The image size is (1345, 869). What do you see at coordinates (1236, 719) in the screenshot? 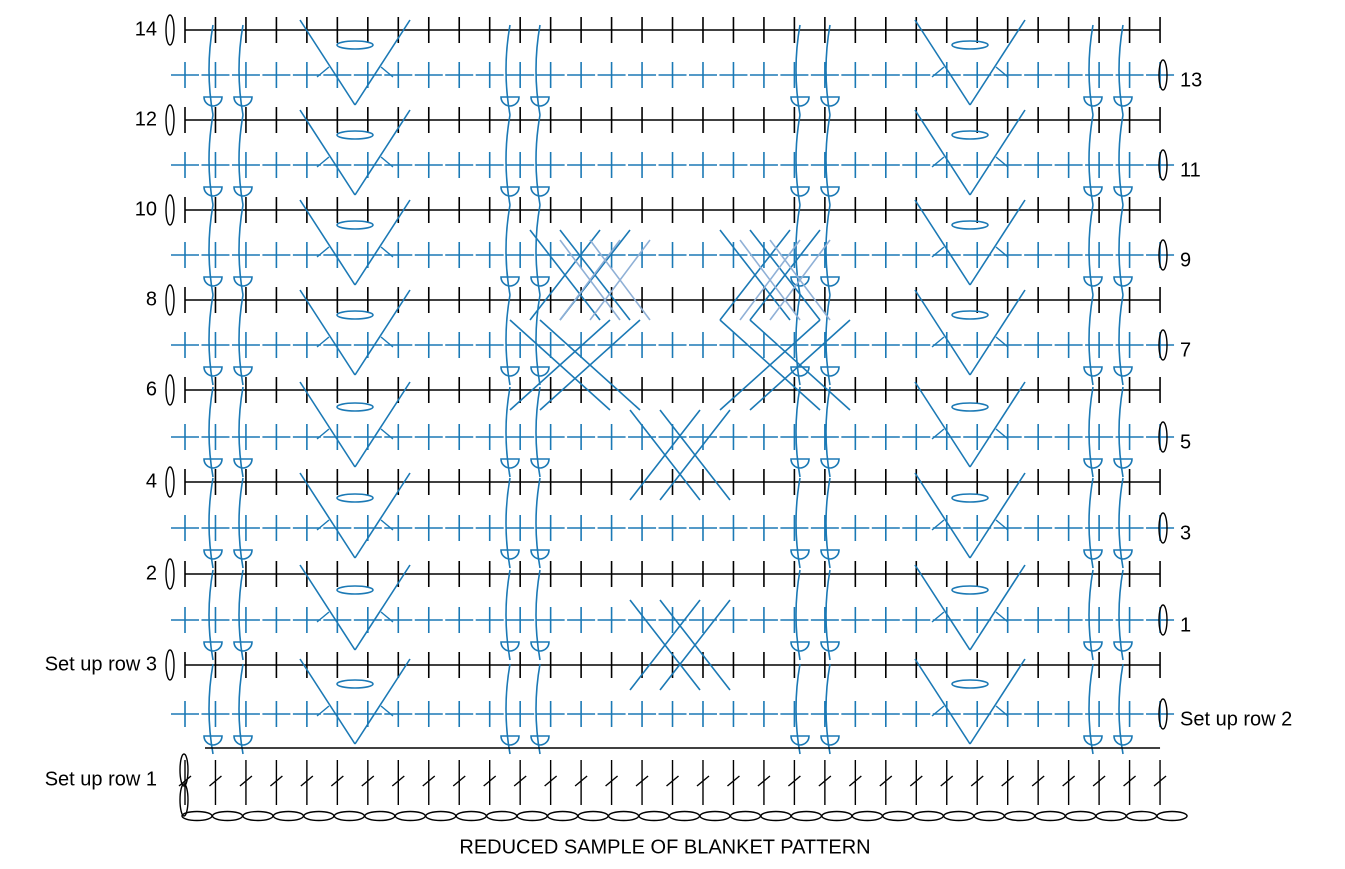
I see `row-label: Set up row 2` at bounding box center [1236, 719].